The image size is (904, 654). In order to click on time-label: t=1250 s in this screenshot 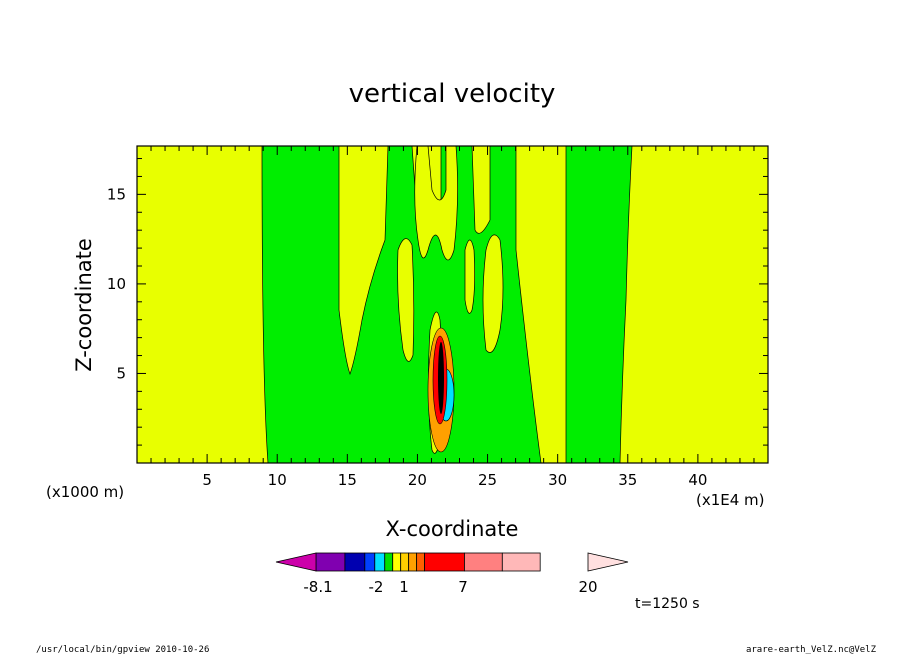, I will do `click(667, 604)`.